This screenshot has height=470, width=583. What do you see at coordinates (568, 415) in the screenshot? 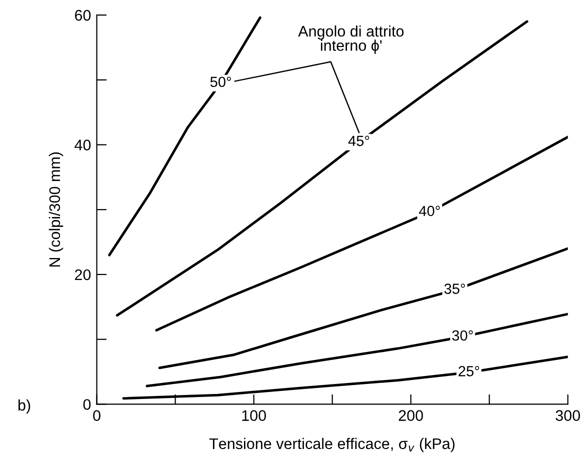
I see `x-tick-label: 300` at bounding box center [568, 415].